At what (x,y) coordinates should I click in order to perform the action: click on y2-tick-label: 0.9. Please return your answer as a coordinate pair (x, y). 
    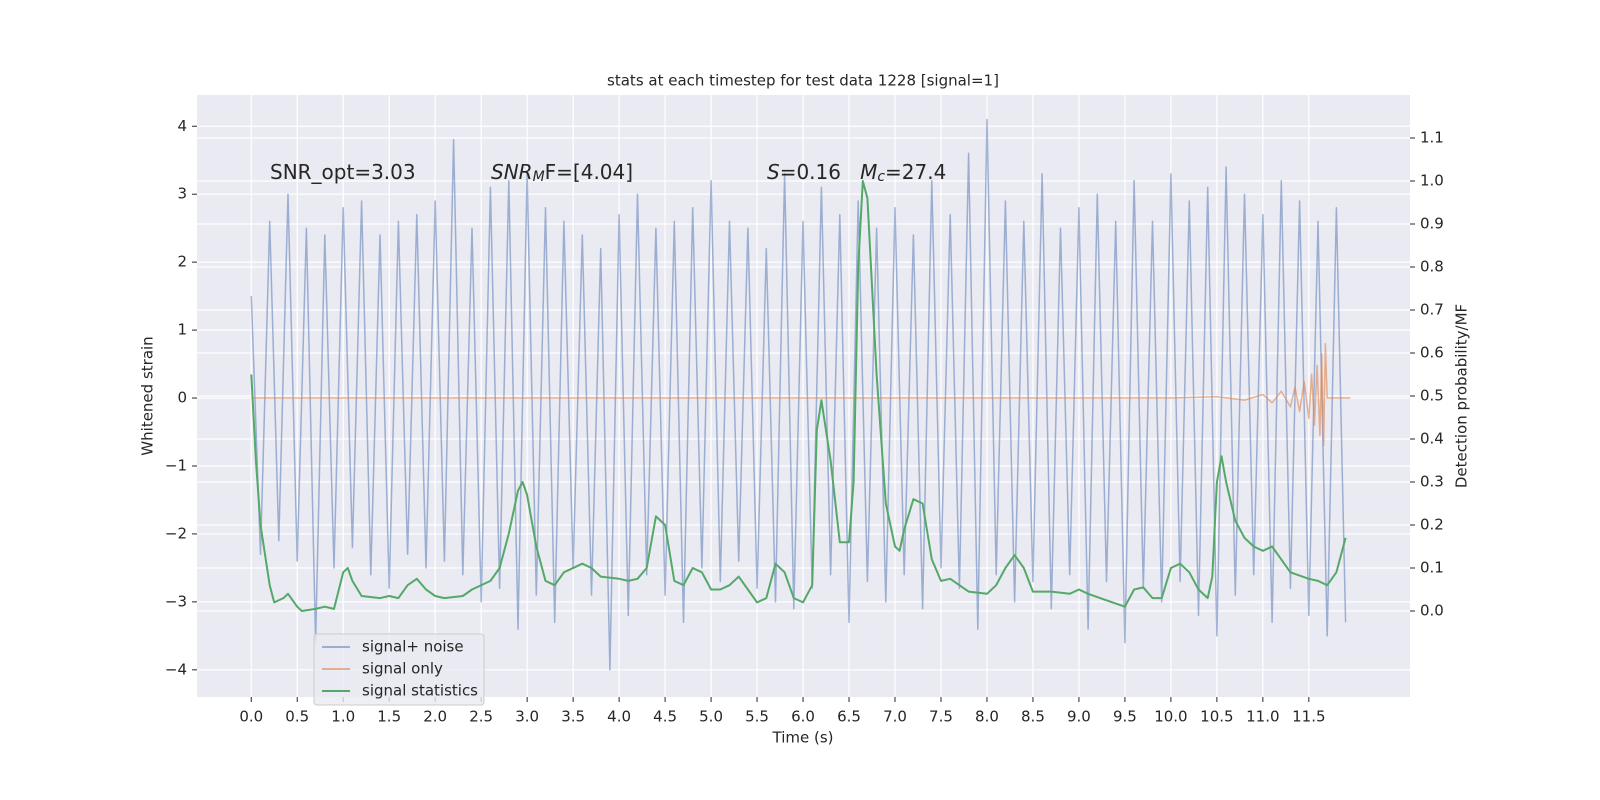
    Looking at the image, I should click on (1432, 224).